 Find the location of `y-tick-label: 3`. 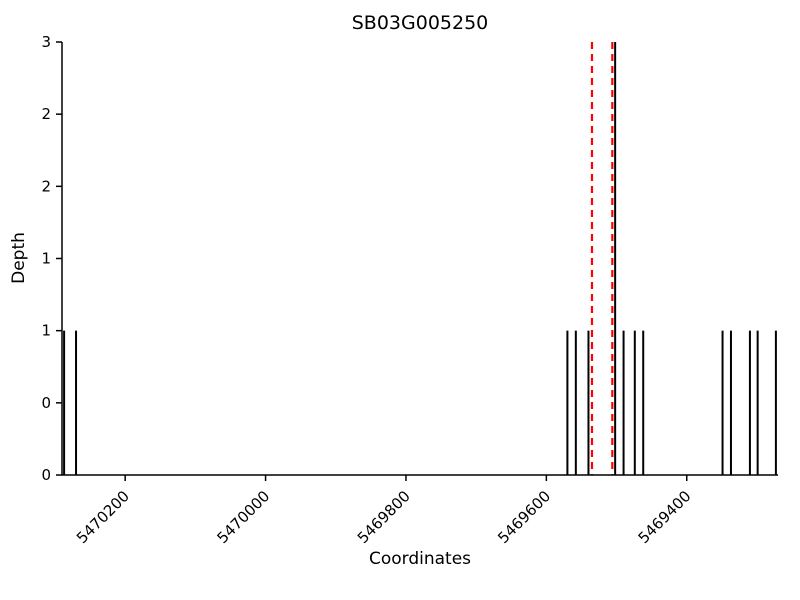

y-tick-label: 3 is located at coordinates (46, 42).